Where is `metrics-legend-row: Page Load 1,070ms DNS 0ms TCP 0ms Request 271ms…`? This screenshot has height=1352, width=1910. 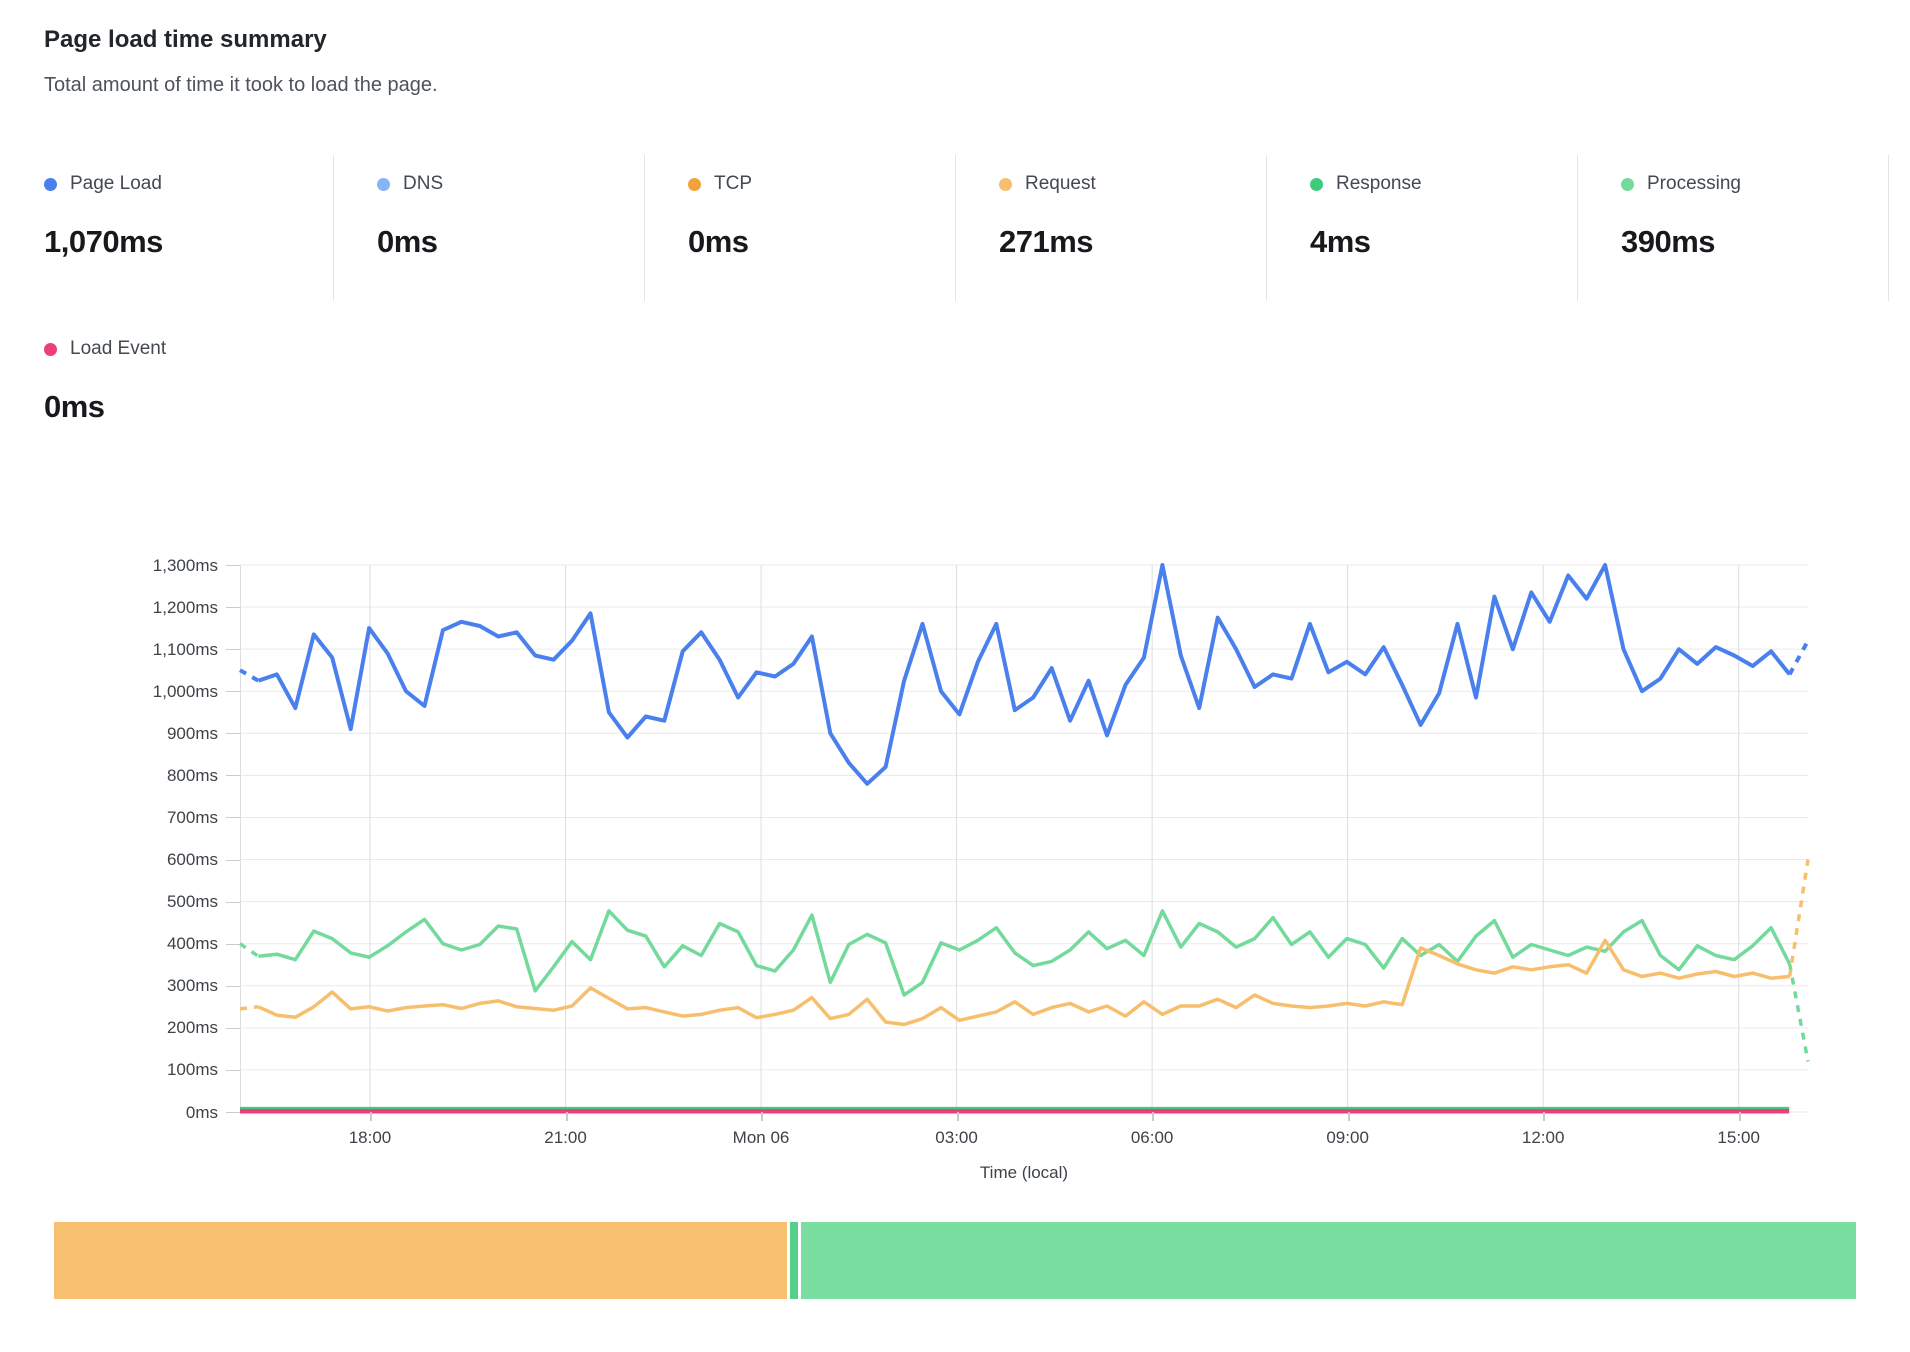
metrics-legend-row: Page Load 1,070ms DNS 0ms TCP 0ms Request 271ms… is located at coordinates (966, 228).